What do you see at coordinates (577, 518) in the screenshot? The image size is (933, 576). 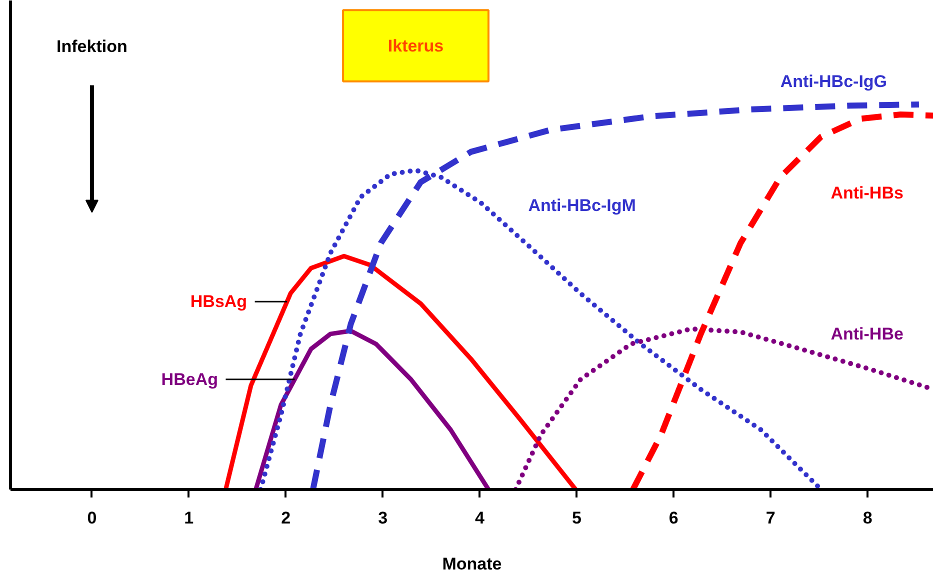 I see `x-tick-label: 5` at bounding box center [577, 518].